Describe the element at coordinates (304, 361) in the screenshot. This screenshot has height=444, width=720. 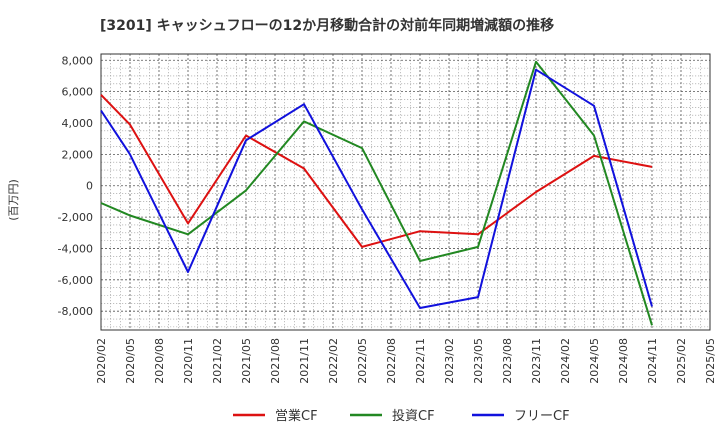
I see `x-tick-label: 2021/11` at that location.